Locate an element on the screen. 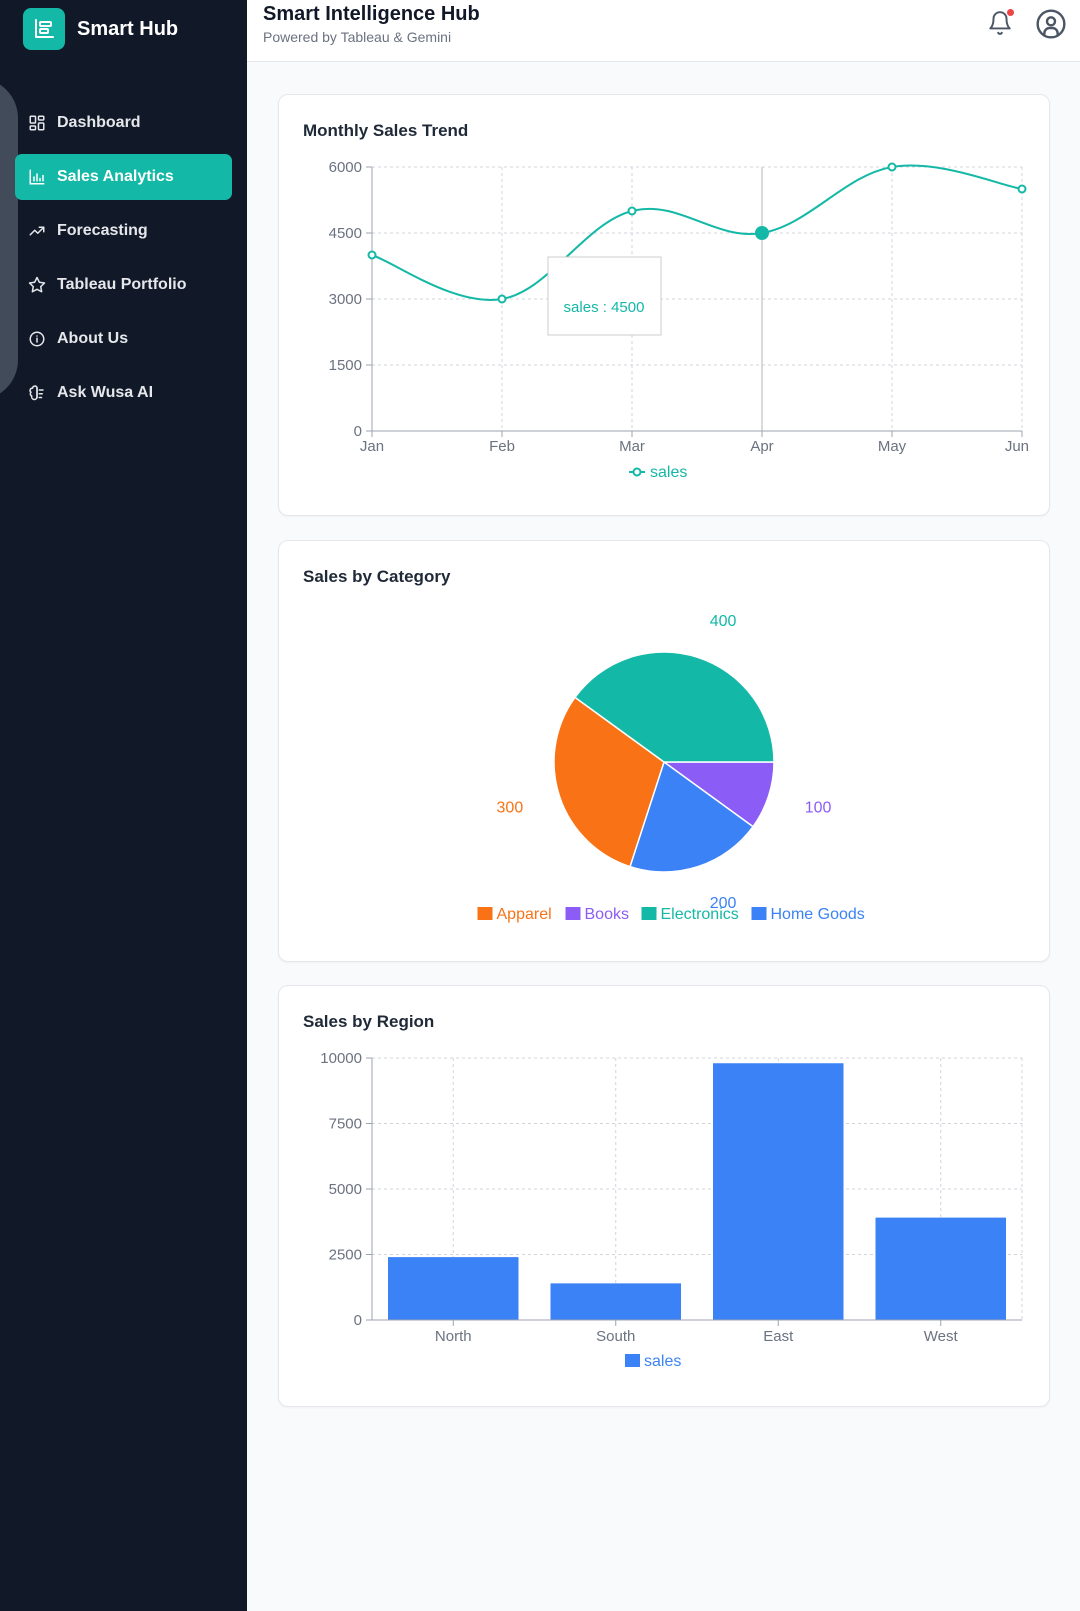  sidebar-overlay-shape is located at coordinates (9, 239).